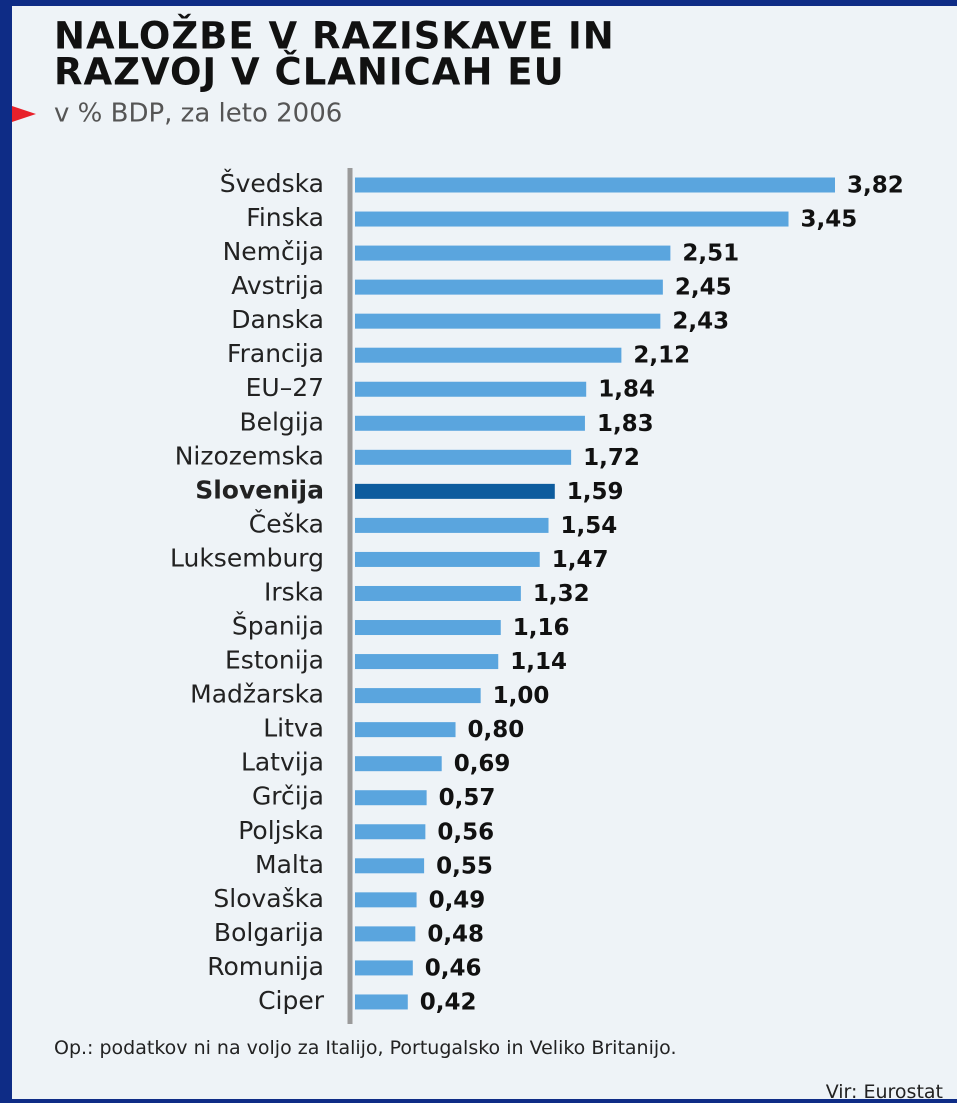 This screenshot has height=1103, width=957. What do you see at coordinates (453, 968) in the screenshot?
I see `value-label: 0,46` at bounding box center [453, 968].